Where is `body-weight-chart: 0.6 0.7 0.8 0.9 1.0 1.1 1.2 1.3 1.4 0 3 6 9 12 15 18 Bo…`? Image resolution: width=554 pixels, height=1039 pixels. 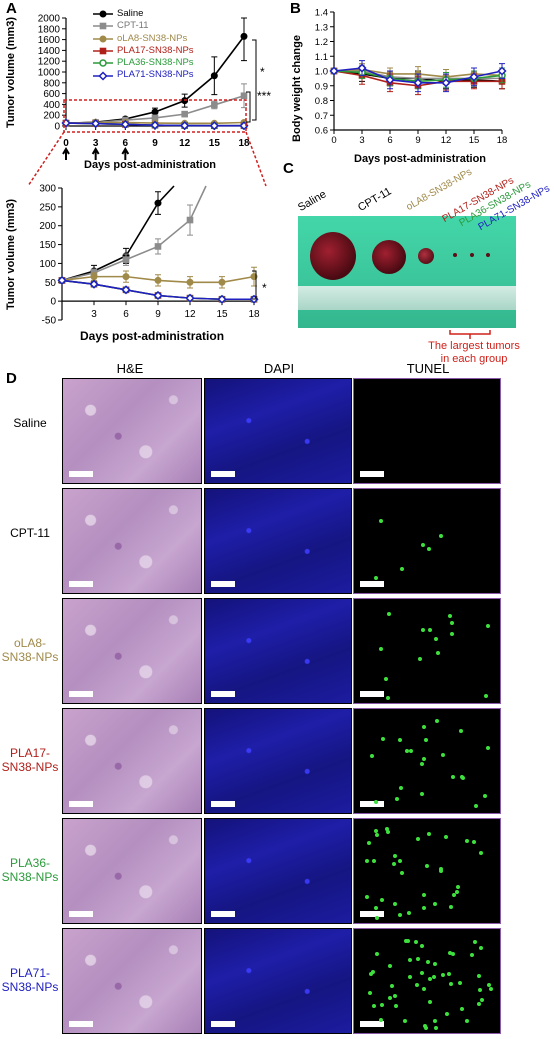 body-weight-chart: 0.6 0.7 0.8 0.9 1.0 1.1 1.2 1.3 1.4 0 3 6 9 12 15 18 Bo… is located at coordinates (399, 87).